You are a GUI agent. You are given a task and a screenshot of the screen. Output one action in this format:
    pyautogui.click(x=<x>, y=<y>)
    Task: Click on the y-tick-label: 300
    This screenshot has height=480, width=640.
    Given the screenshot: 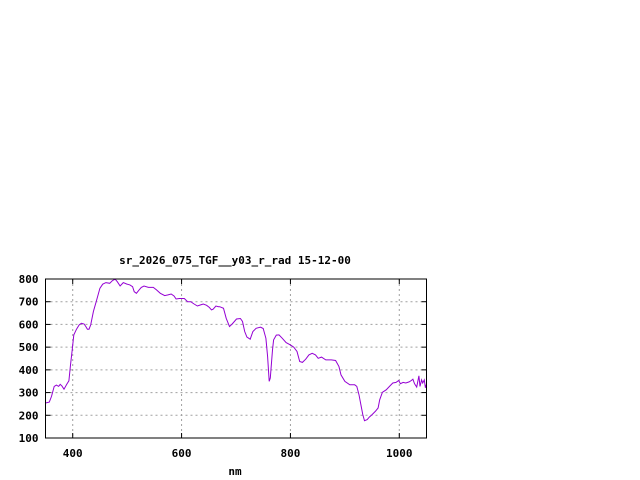 What is the action you would take?
    pyautogui.click(x=29, y=393)
    